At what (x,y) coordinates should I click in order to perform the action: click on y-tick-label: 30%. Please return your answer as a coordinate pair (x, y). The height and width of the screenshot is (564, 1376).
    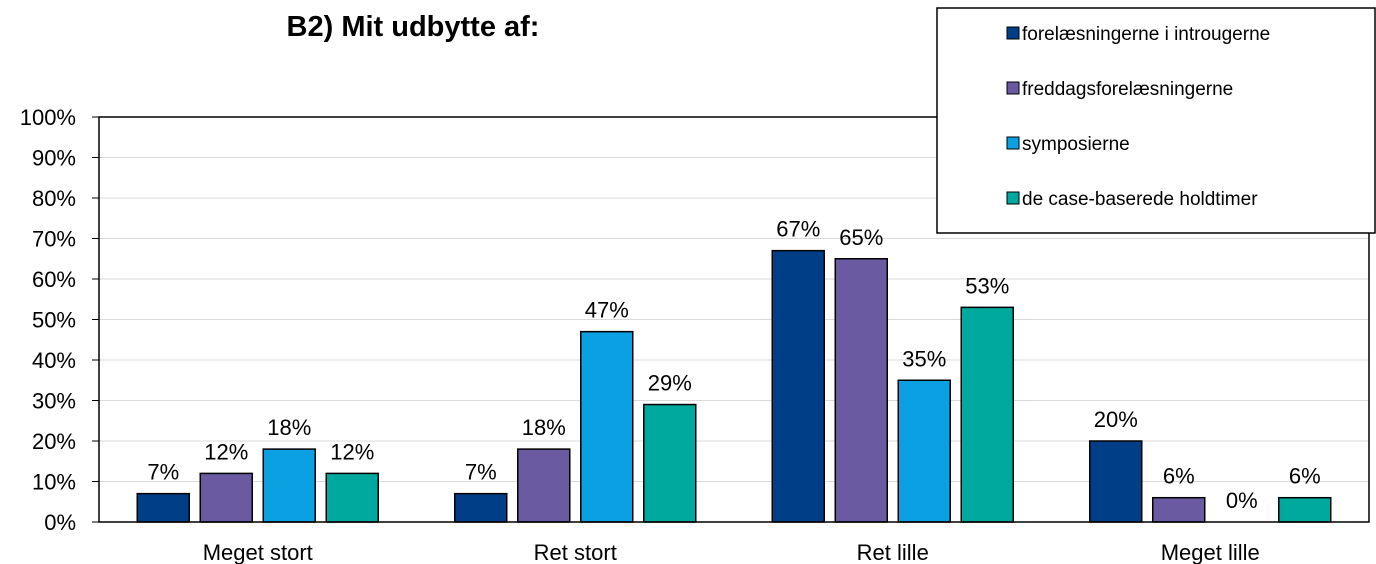
    Looking at the image, I should click on (54, 401).